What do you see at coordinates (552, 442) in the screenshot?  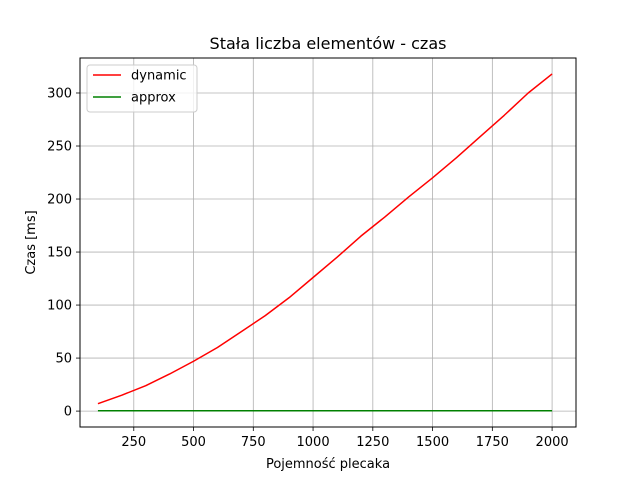 I see `x-tick-label: 2000` at bounding box center [552, 442].